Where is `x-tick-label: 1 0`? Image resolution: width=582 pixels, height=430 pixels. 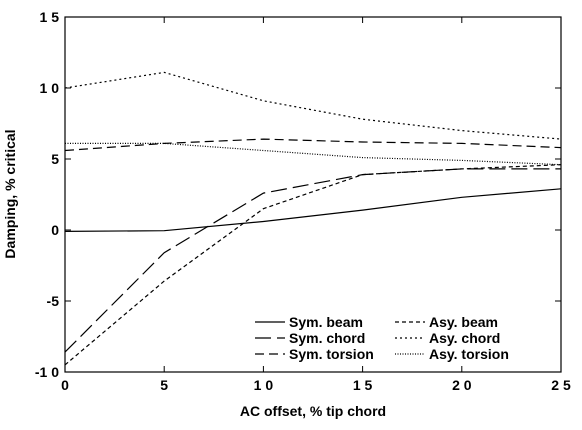
x-tick-label: 1 0 is located at coordinates (264, 385).